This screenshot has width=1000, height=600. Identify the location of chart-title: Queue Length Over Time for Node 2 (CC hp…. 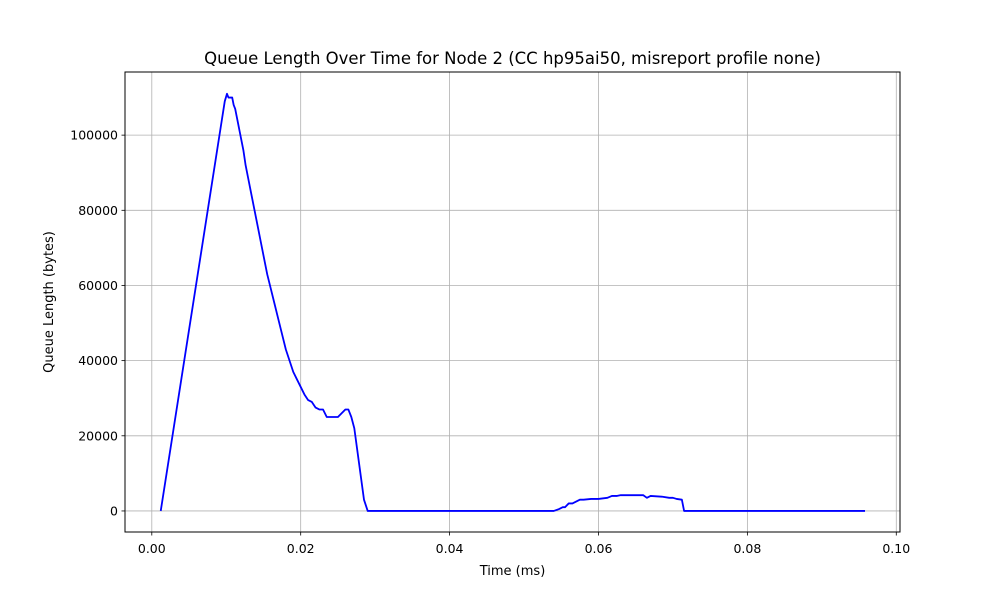
(512, 58).